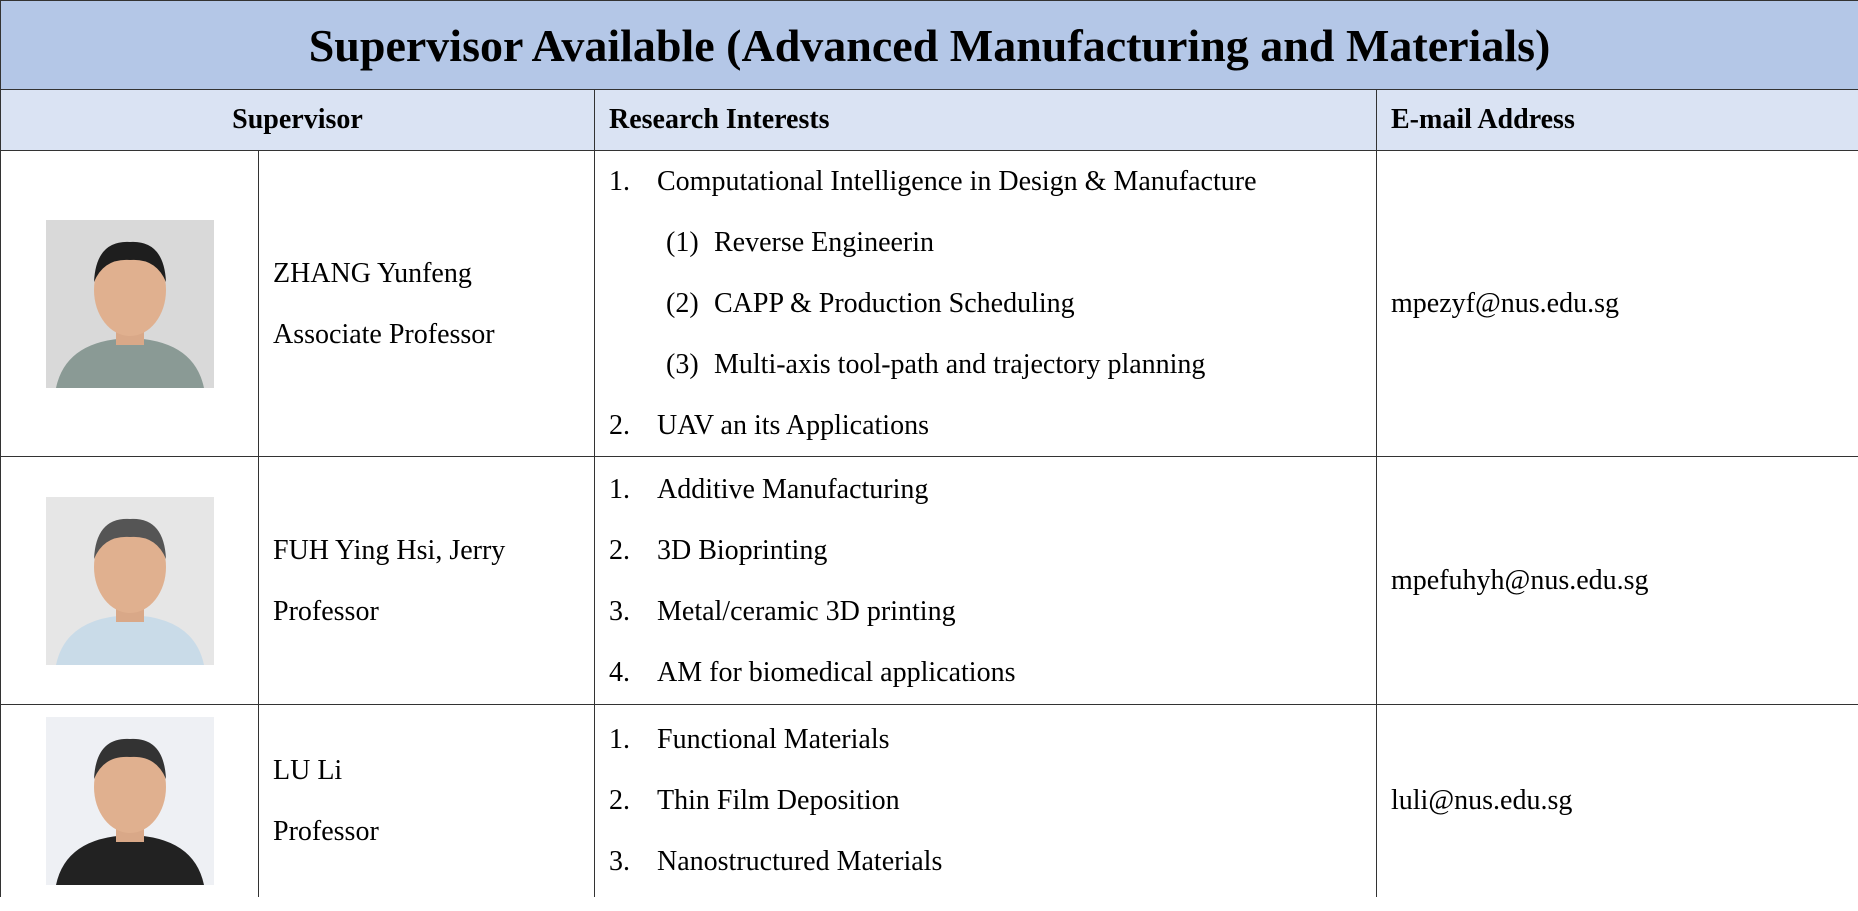  I want to click on interest-item: 2. Thin Film Deposition, so click(985, 800).